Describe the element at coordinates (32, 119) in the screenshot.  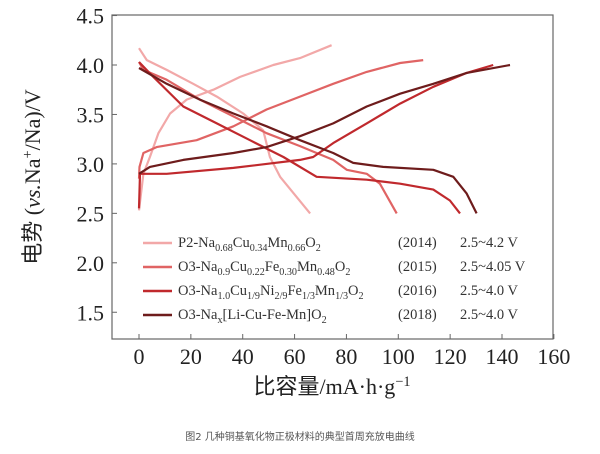
I see `text-part: /Na)/V` at that location.